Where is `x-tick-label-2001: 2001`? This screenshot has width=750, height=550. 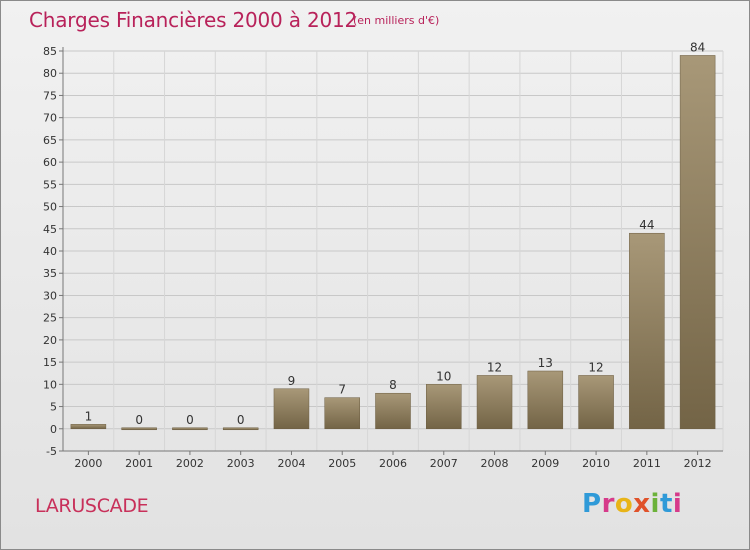
x-tick-label-2001: 2001 is located at coordinates (139, 463).